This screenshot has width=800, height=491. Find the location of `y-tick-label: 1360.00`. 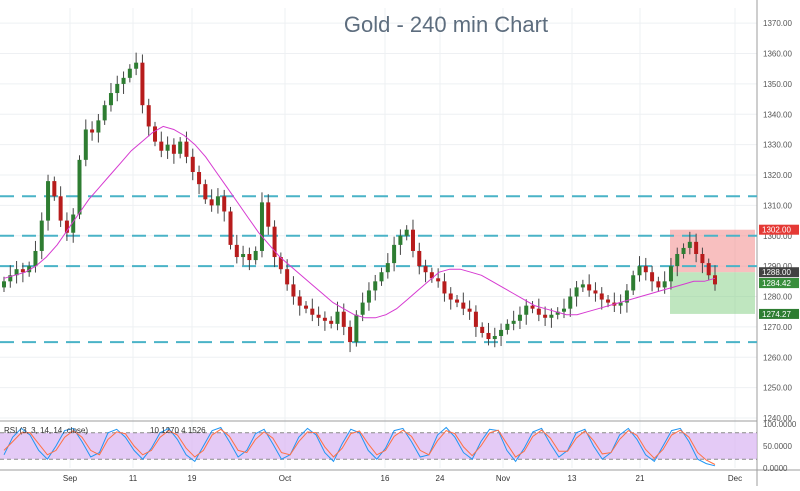

y-tick-label: 1360.00 is located at coordinates (777, 54).